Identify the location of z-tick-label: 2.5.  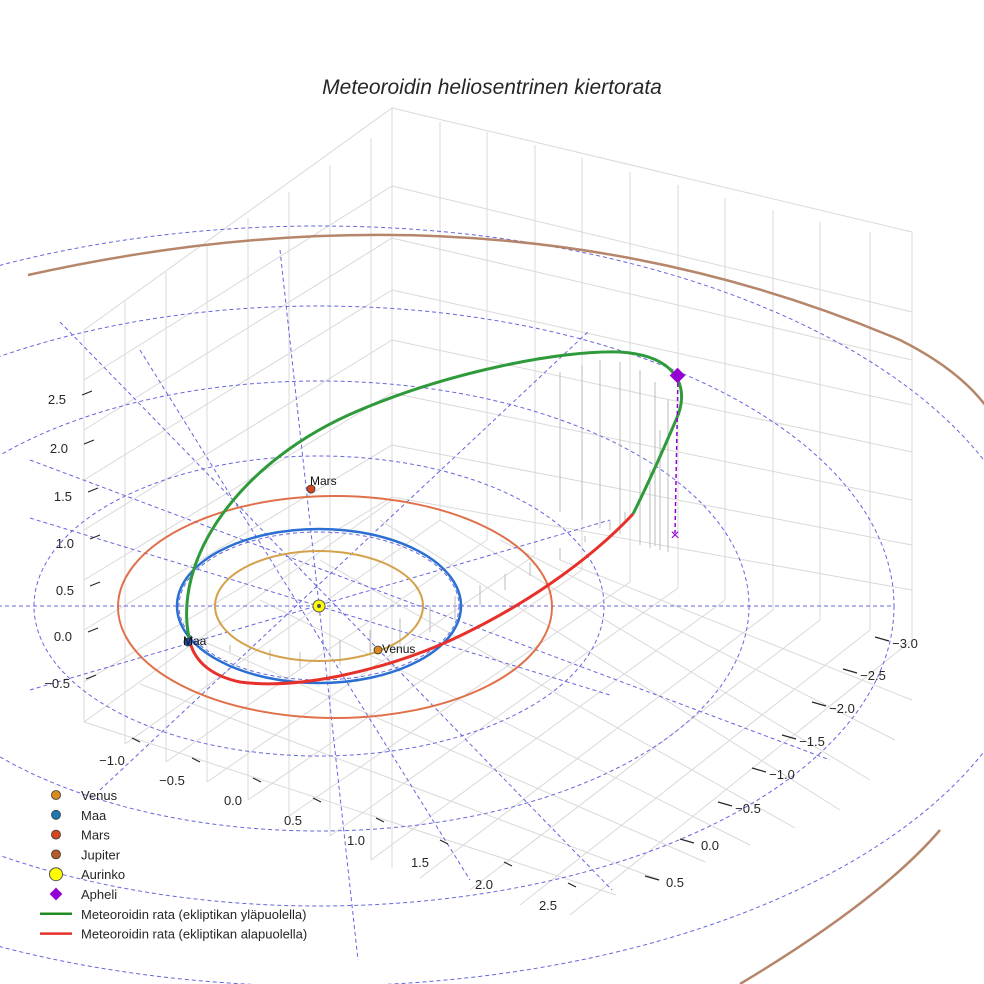
(57, 399).